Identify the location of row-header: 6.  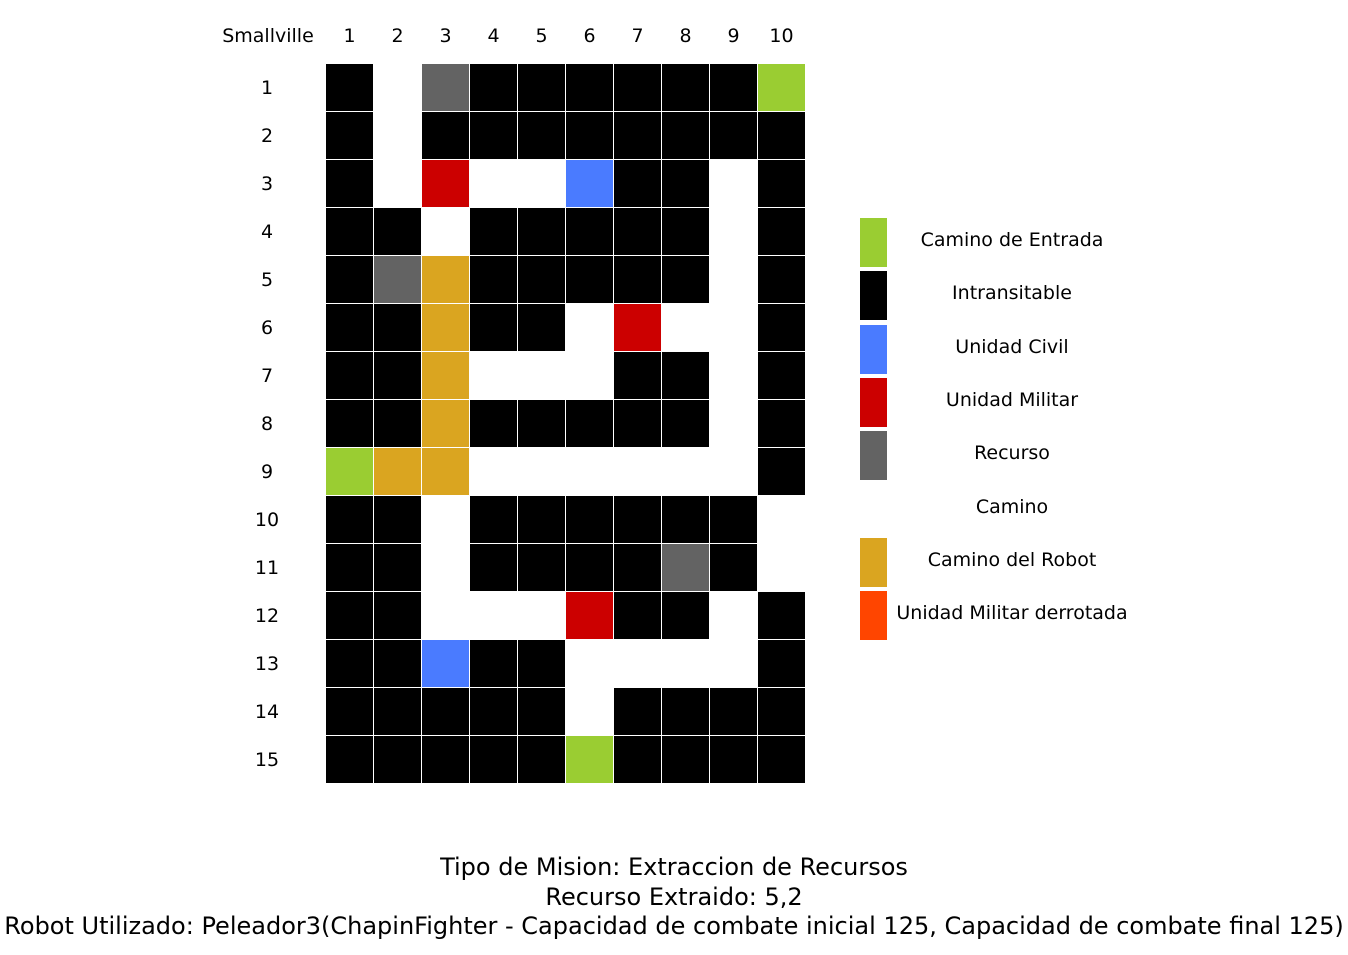
(267, 328).